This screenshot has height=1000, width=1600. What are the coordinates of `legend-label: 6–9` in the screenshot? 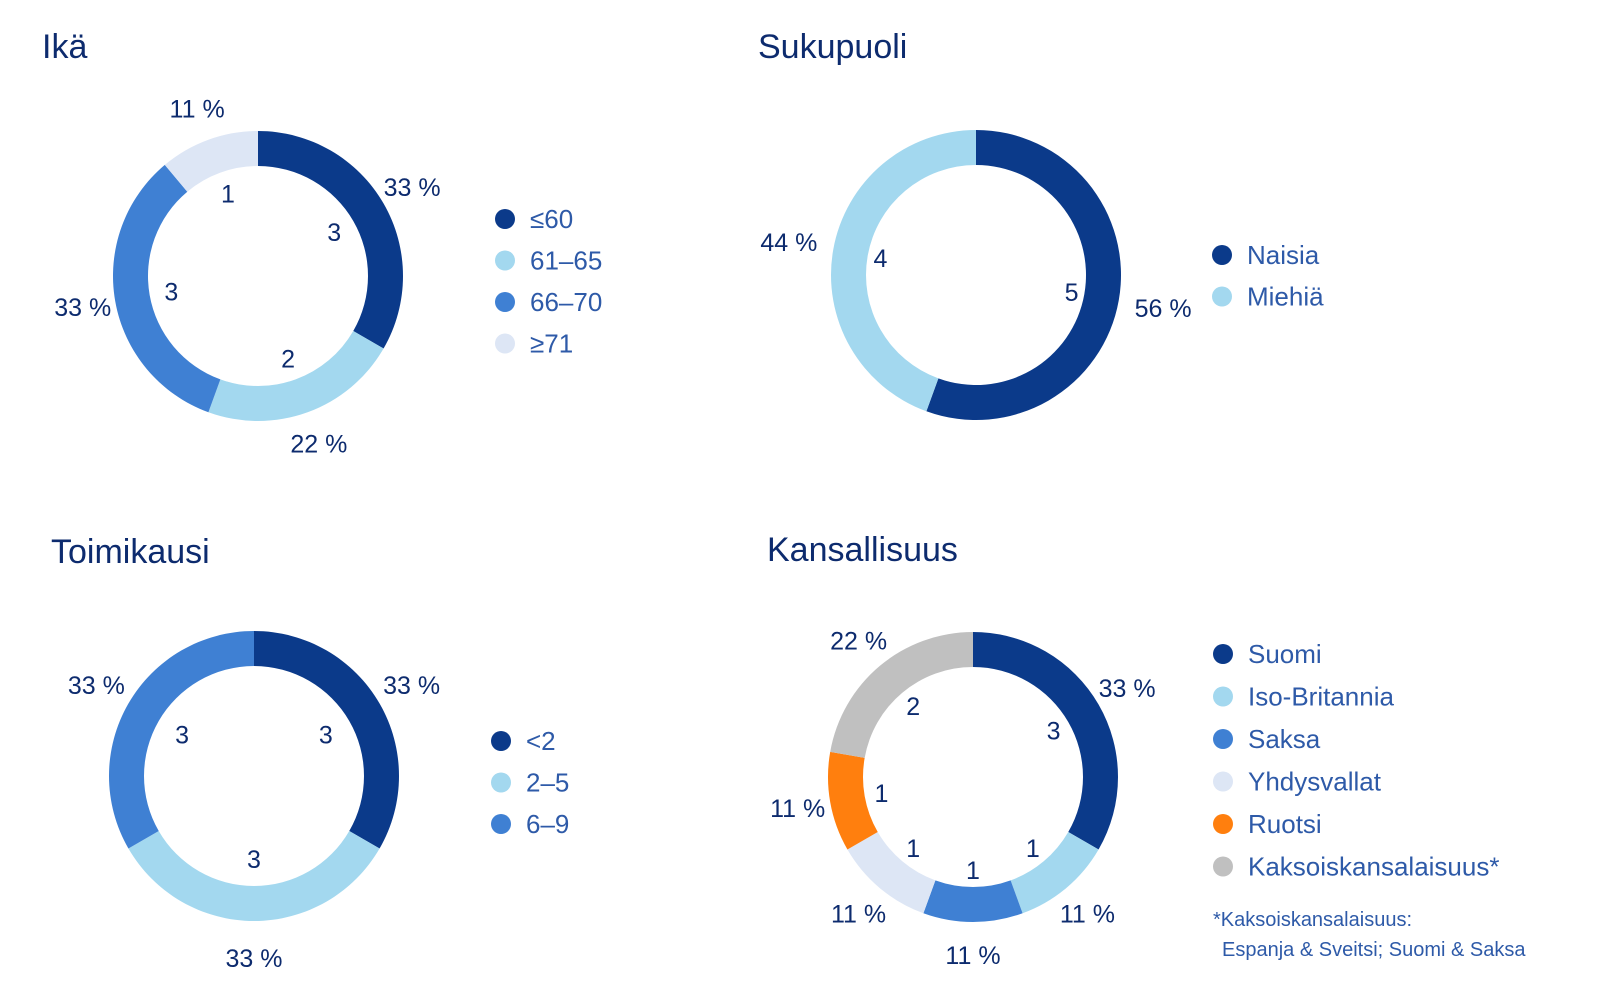 It's located at (547, 824).